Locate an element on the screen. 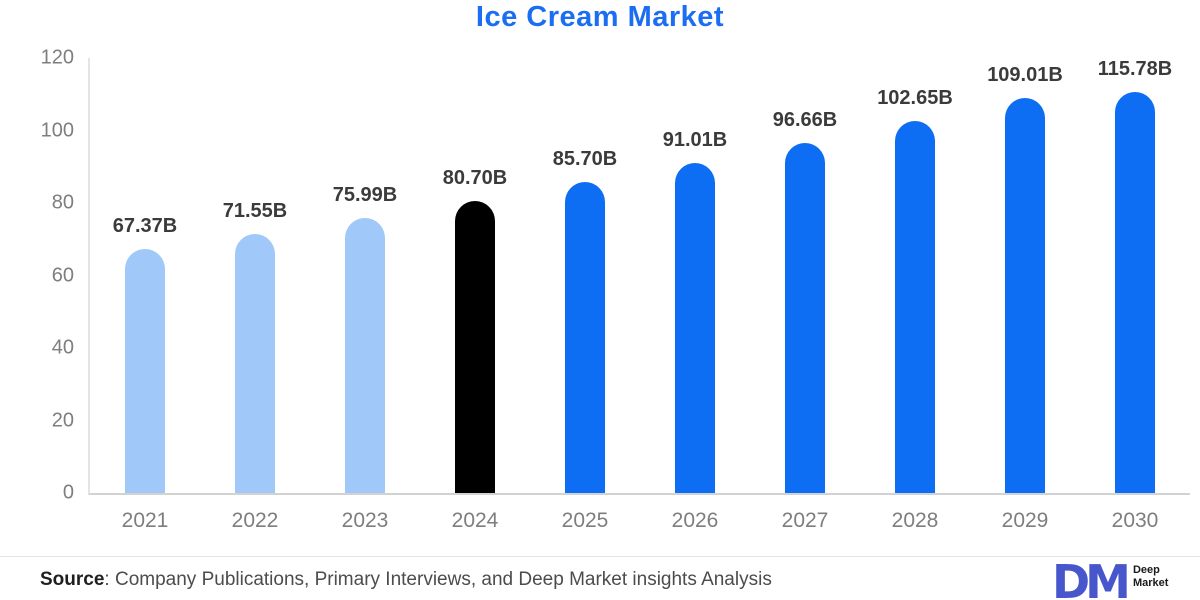 The width and height of the screenshot is (1200, 600). bar-2021 is located at coordinates (145, 370).